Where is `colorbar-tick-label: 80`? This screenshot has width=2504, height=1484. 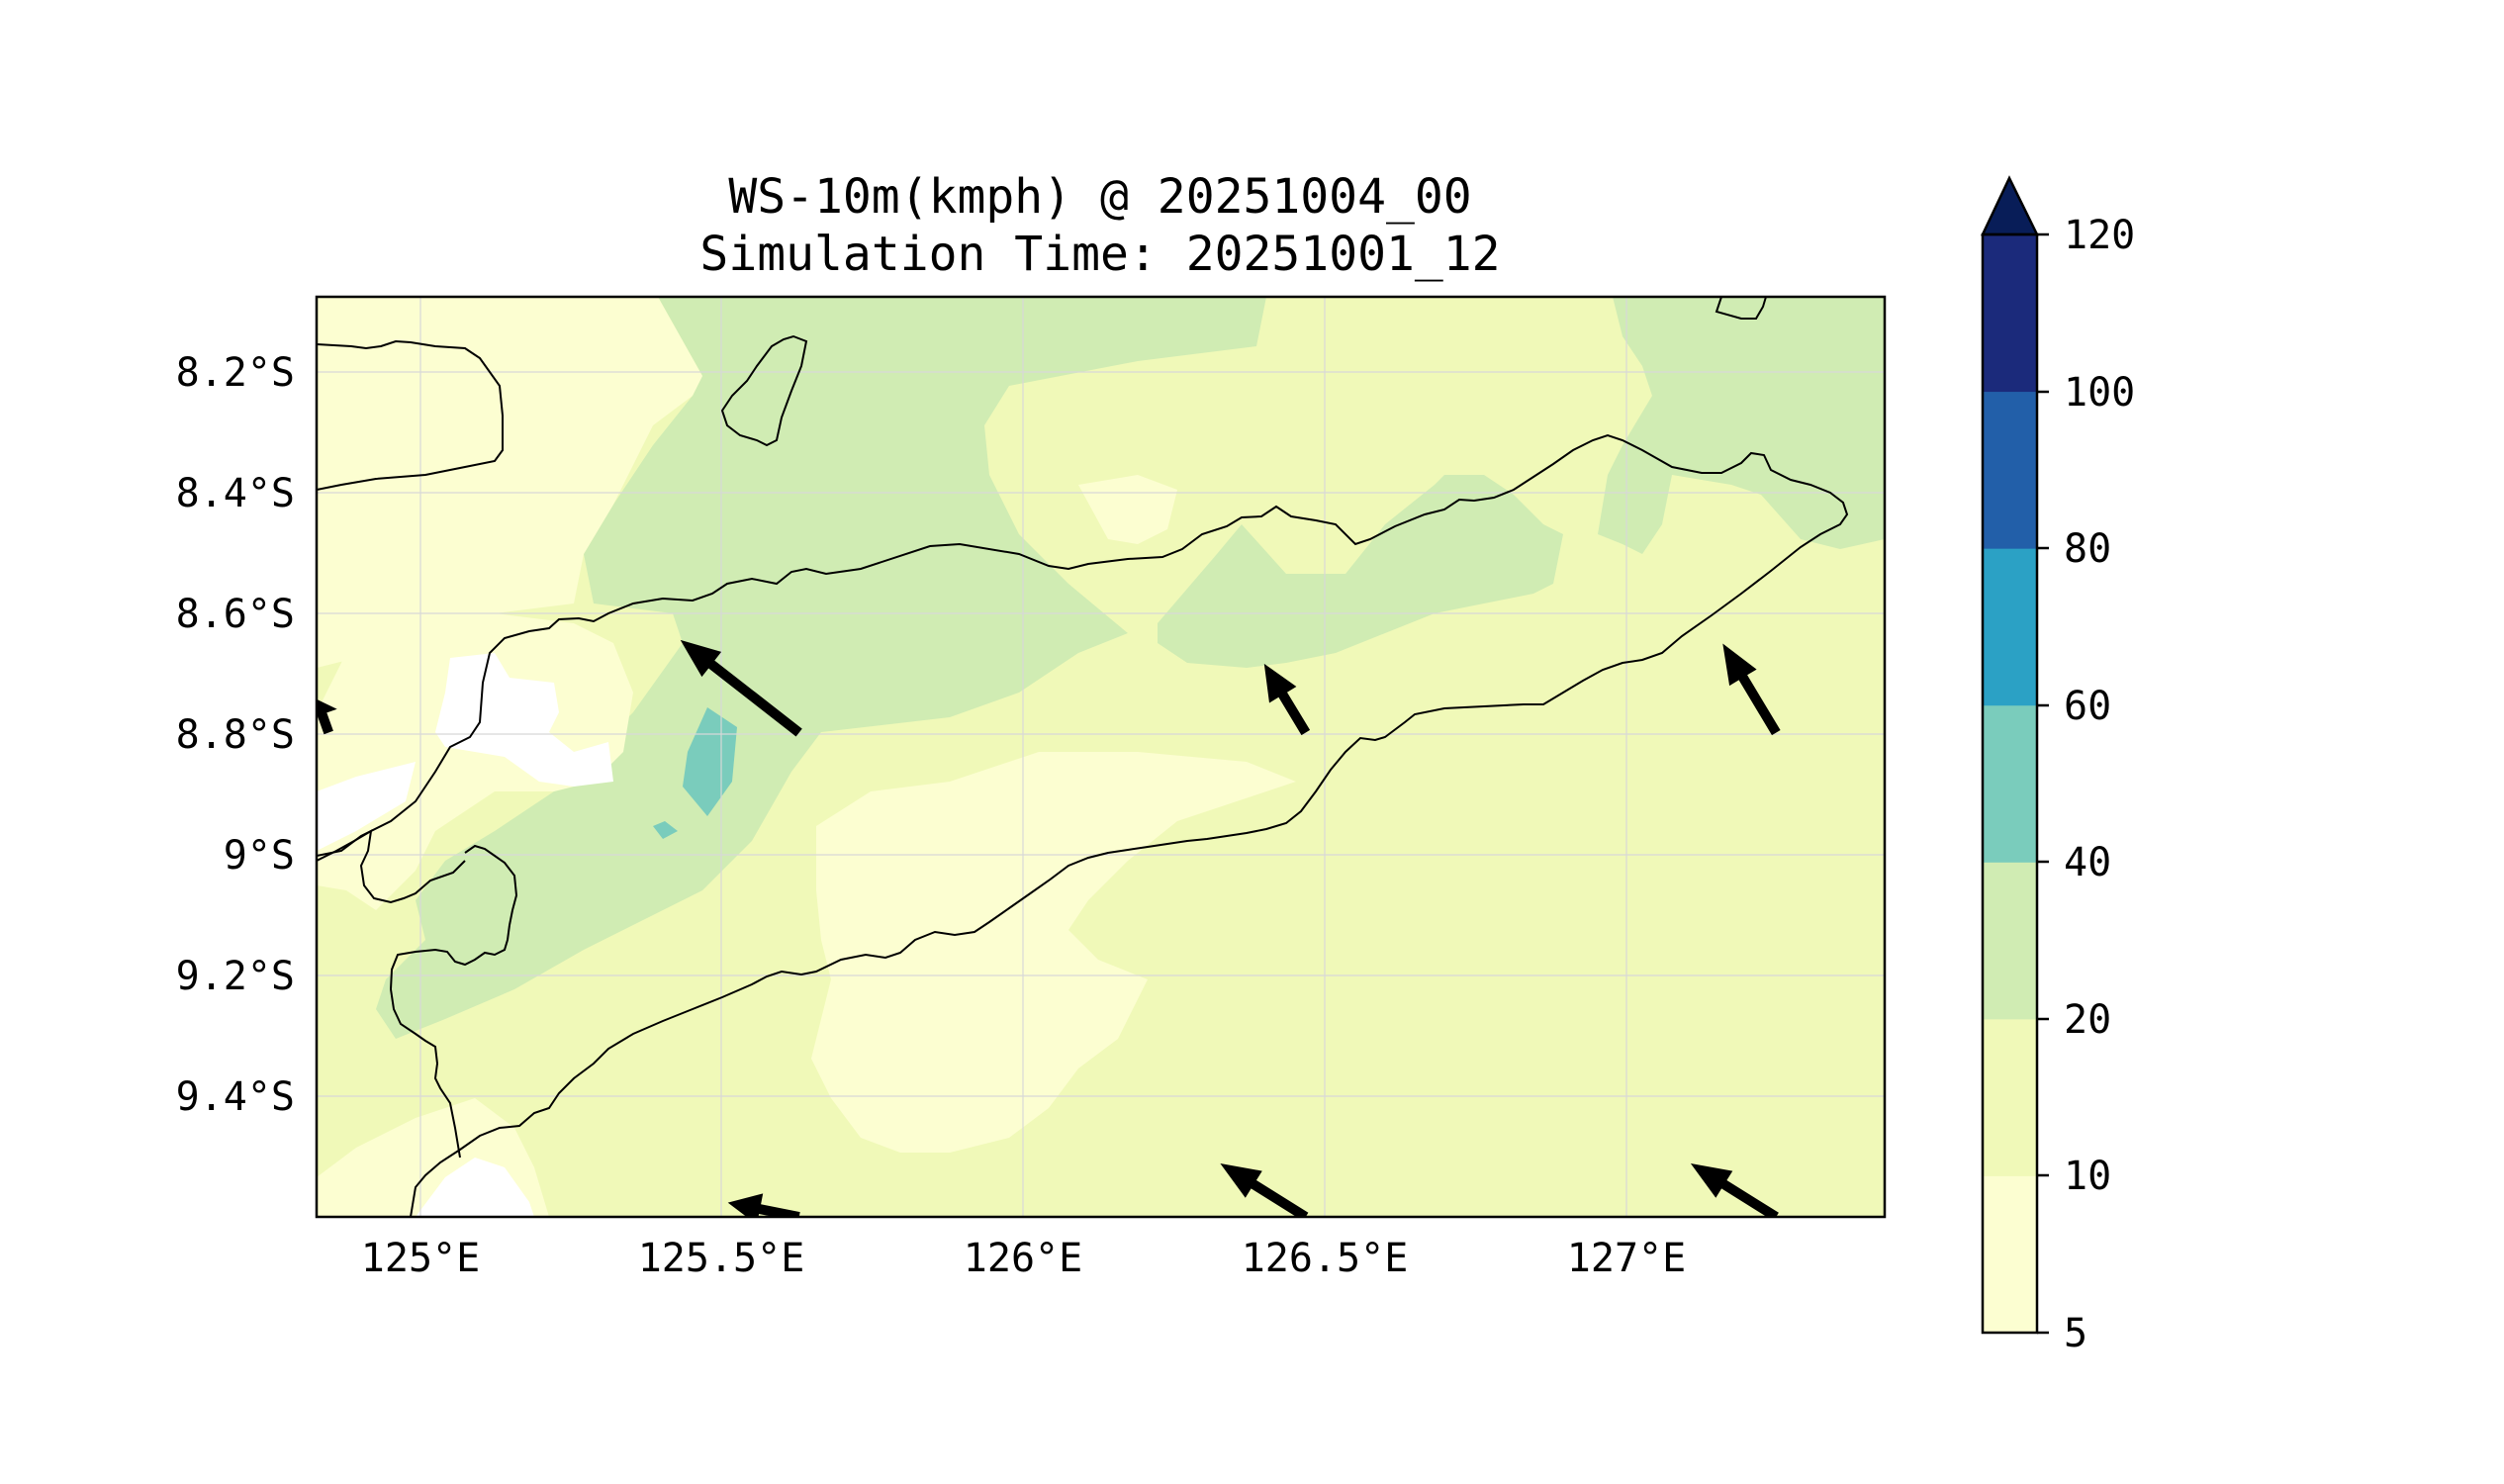 colorbar-tick-label: 80 is located at coordinates (2087, 549).